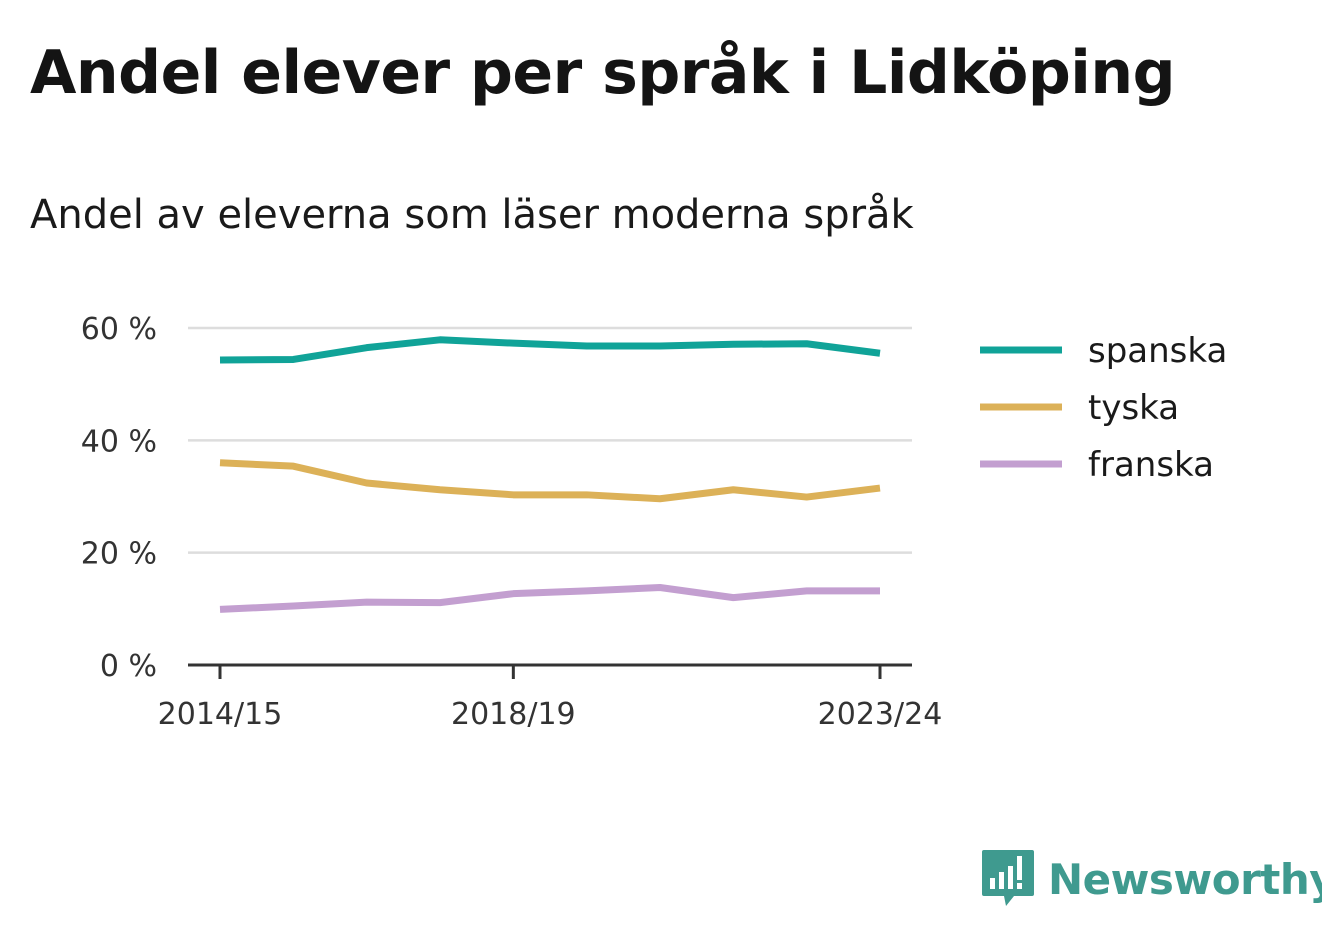 The width and height of the screenshot is (1322, 939). What do you see at coordinates (119, 498) in the screenshot?
I see `y-axis: 0 % 20 % 40 % 60 %` at bounding box center [119, 498].